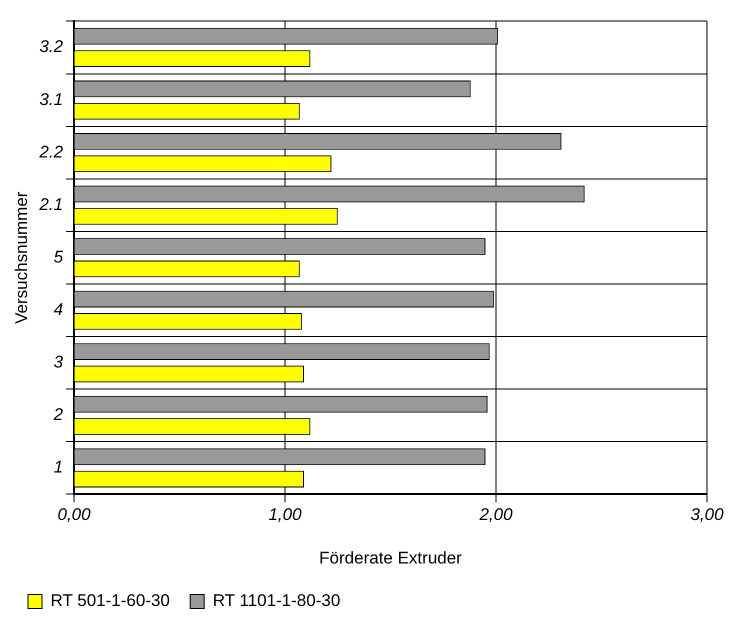  I want to click on x-tick-label: 0,00, so click(74, 514).